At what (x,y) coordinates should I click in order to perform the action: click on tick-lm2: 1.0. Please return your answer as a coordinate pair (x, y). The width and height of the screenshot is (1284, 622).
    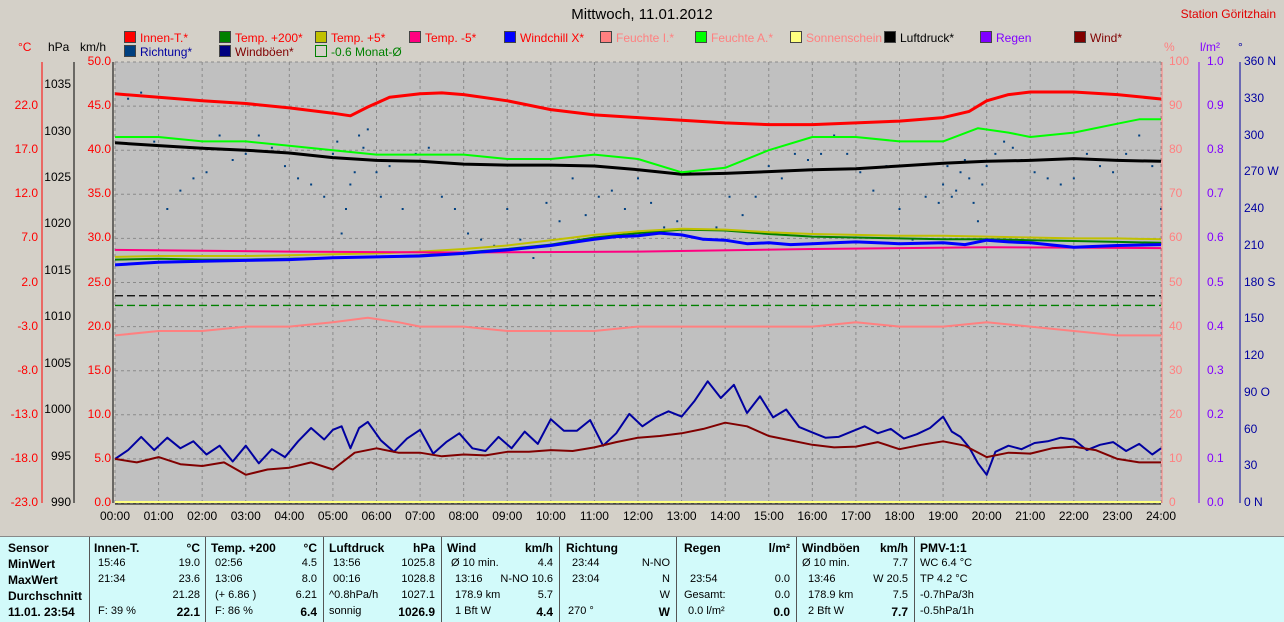
    Looking at the image, I should click on (1215, 61).